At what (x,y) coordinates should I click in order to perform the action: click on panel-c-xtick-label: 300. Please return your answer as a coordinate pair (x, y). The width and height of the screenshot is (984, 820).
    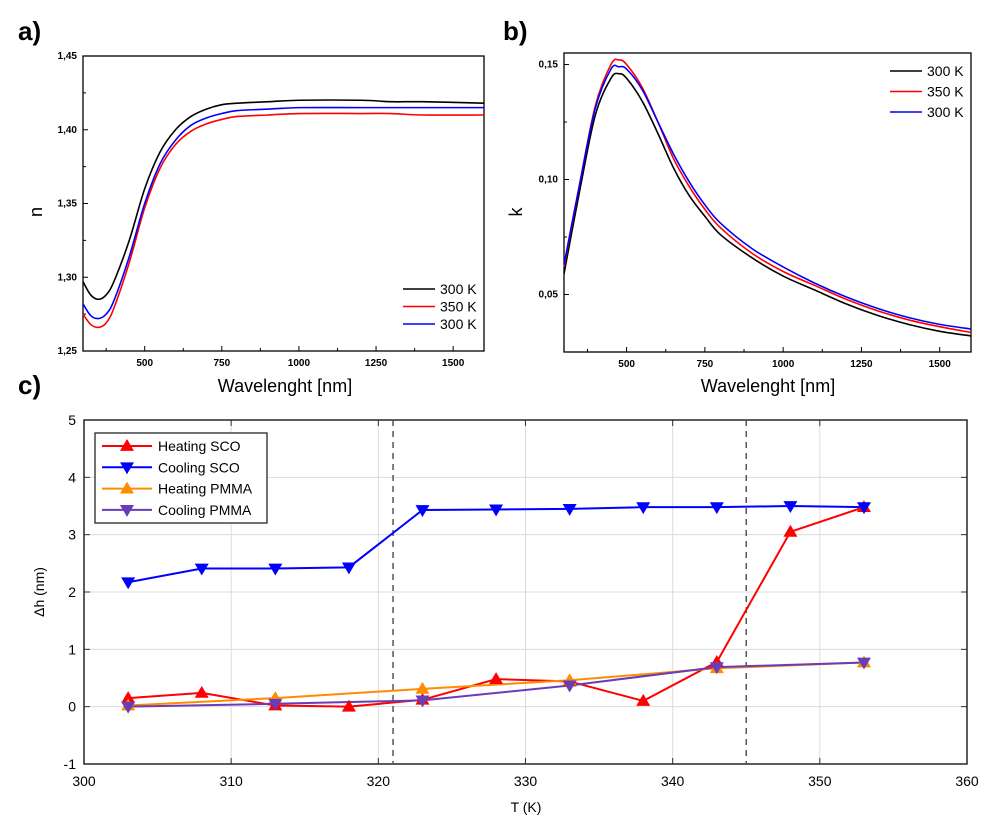
    Looking at the image, I should click on (84, 781).